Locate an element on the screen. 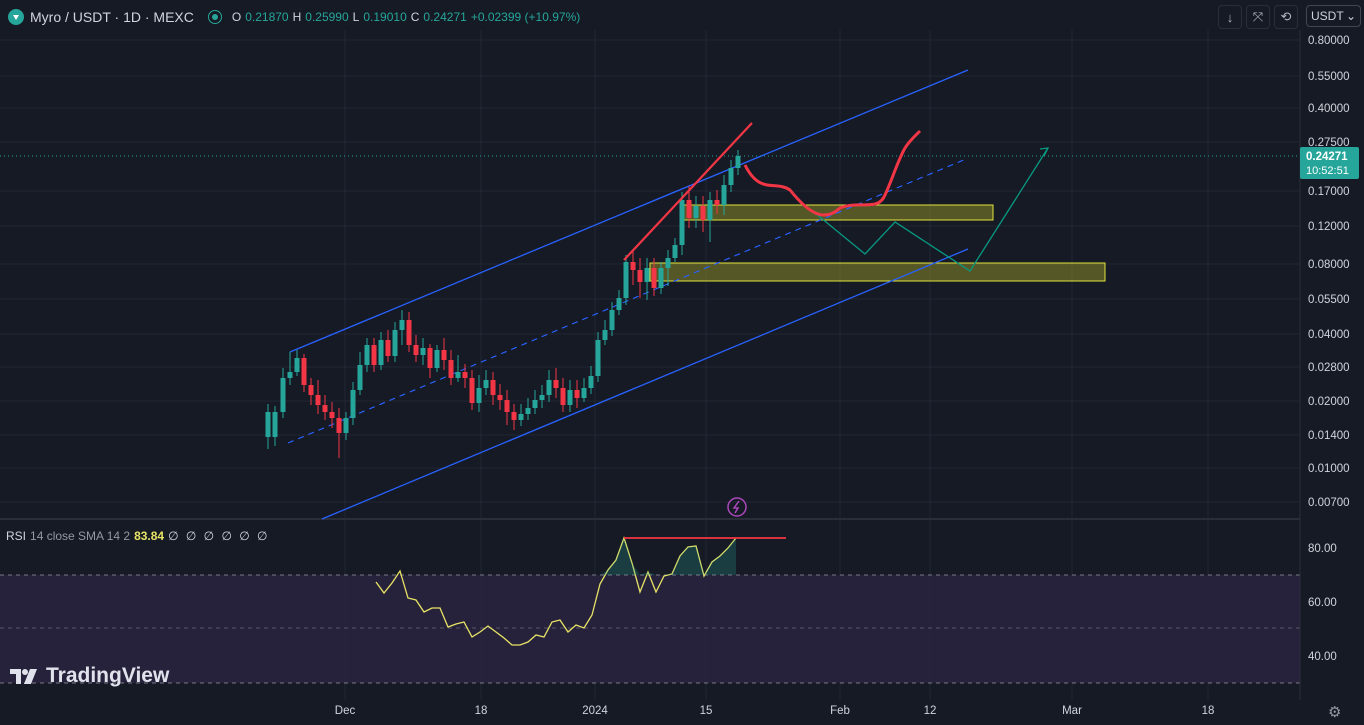 This screenshot has height=725, width=1364. price-tick: 0.55000 is located at coordinates (1329, 77).